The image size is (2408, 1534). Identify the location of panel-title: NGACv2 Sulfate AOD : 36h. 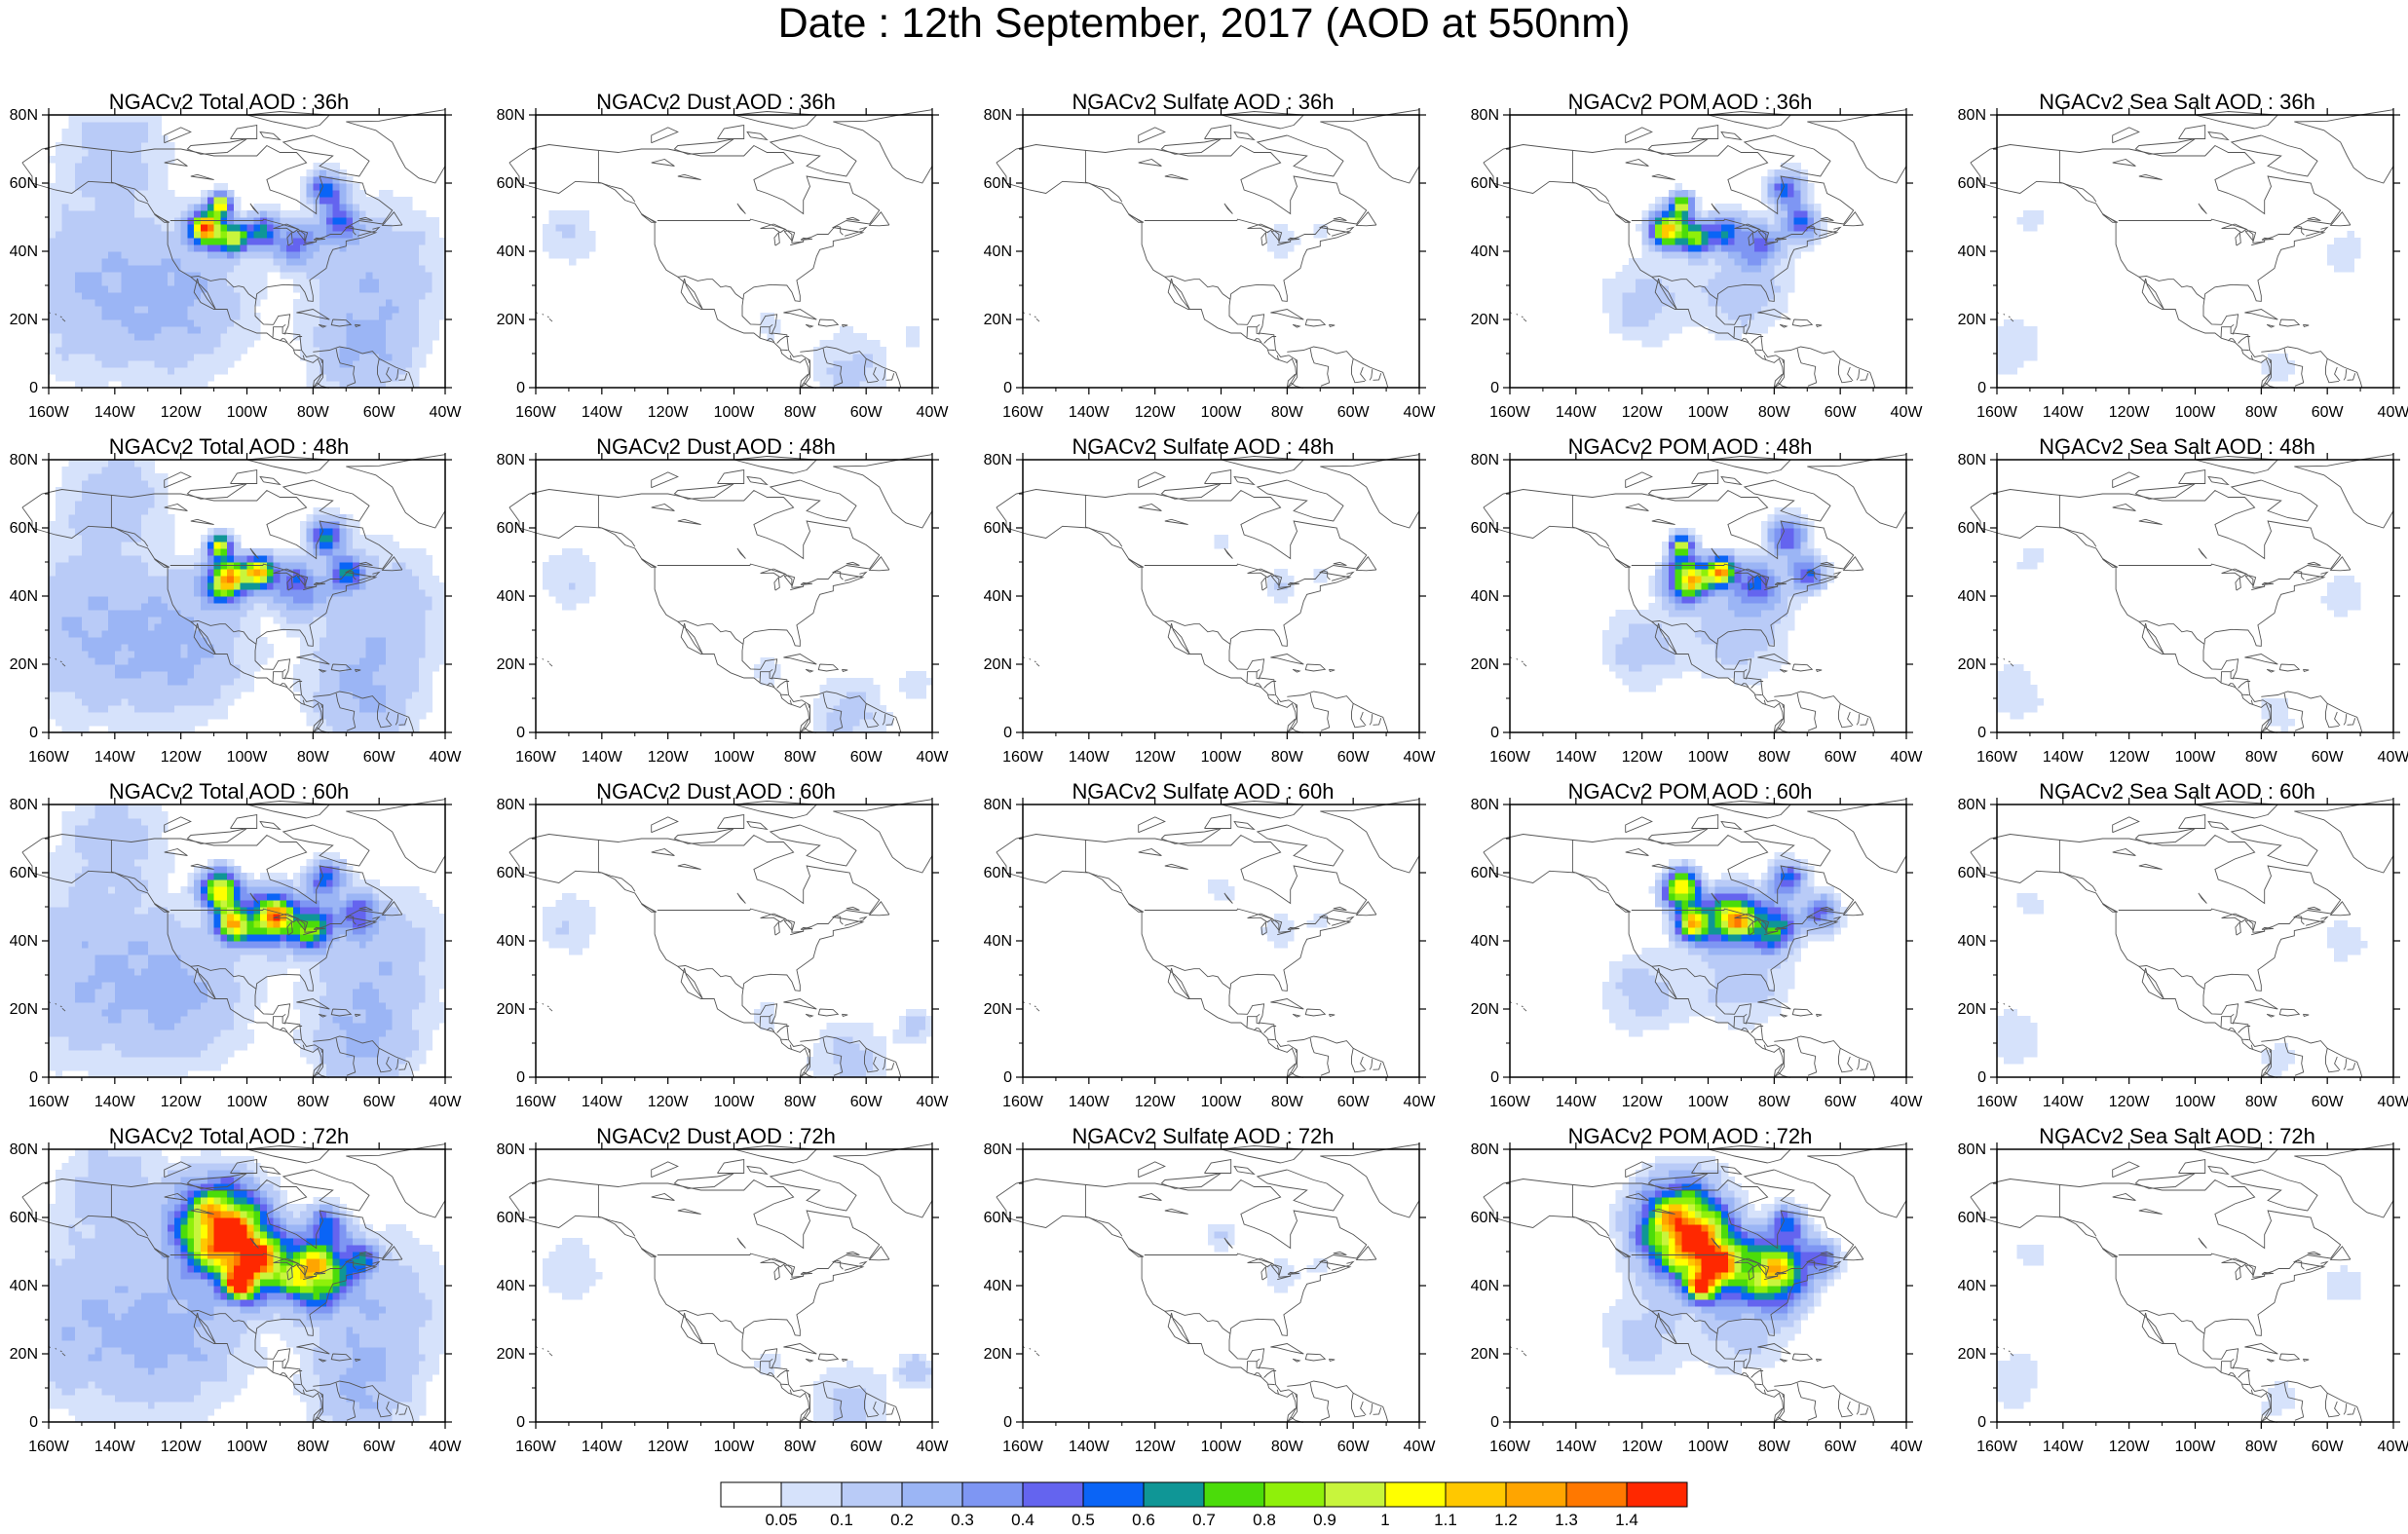
(1203, 102).